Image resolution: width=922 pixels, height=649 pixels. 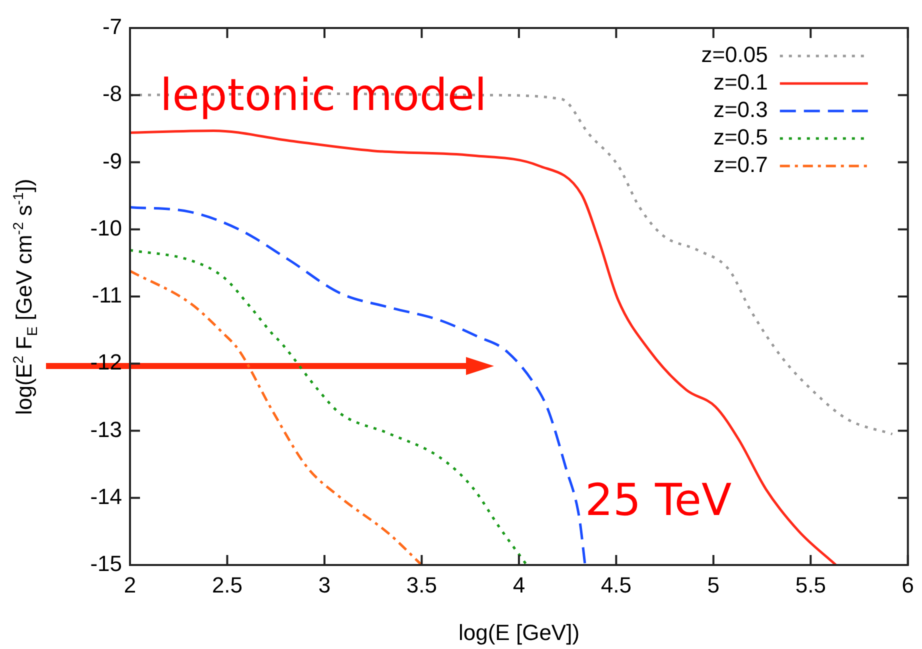 I want to click on y-tick-label: -14, so click(x=106, y=496).